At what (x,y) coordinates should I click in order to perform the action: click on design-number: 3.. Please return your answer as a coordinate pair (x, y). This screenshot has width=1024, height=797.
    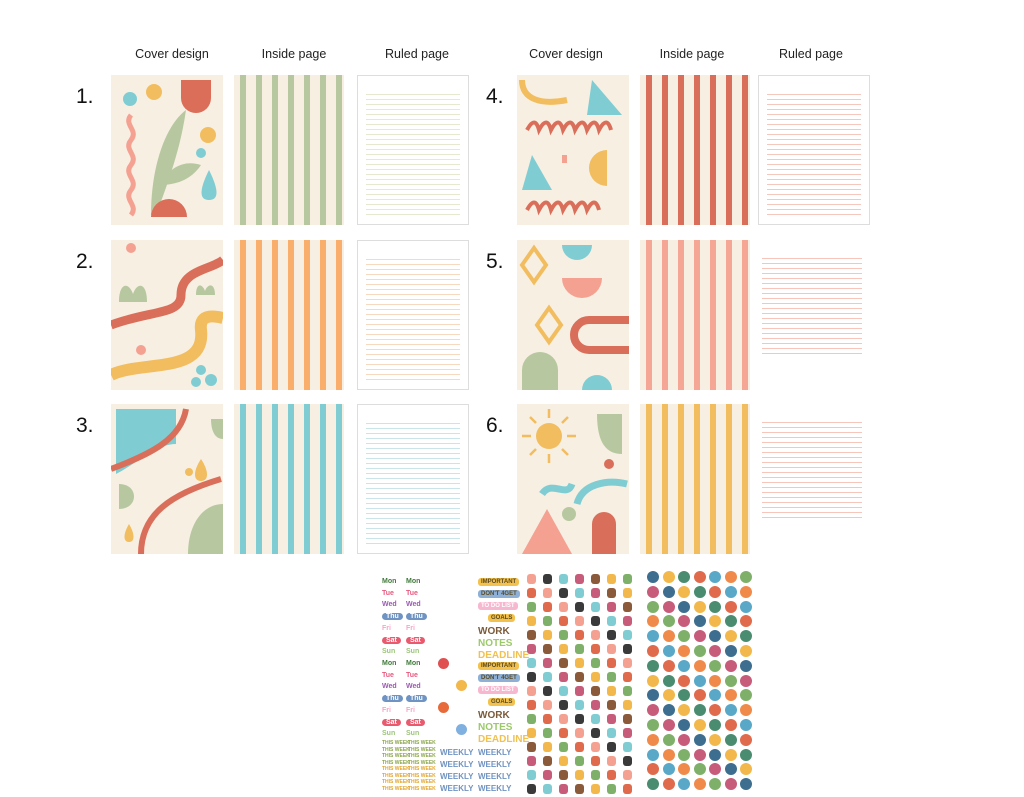
    Looking at the image, I should click on (85, 425).